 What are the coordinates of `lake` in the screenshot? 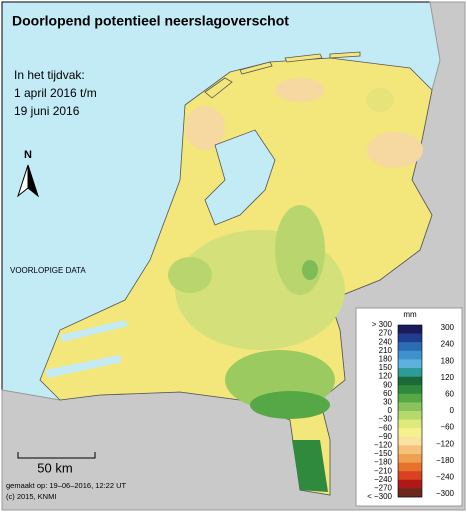 It's located at (240, 177).